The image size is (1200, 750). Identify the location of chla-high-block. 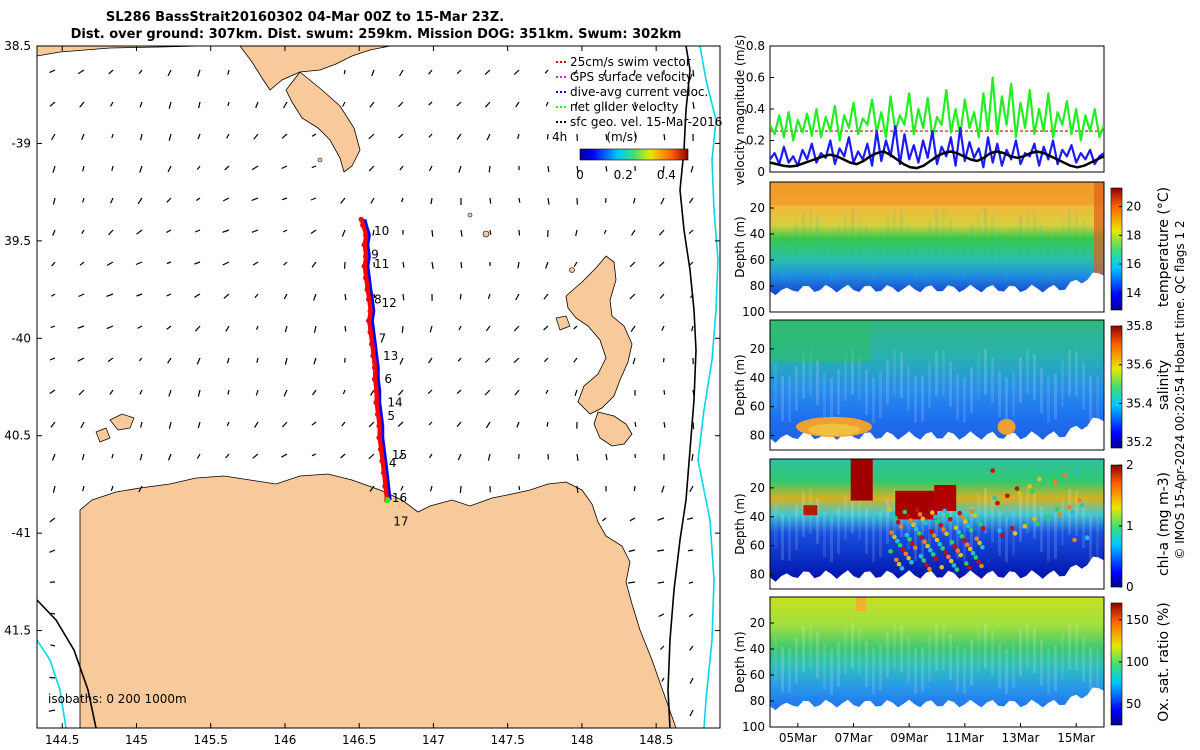
(945, 498).